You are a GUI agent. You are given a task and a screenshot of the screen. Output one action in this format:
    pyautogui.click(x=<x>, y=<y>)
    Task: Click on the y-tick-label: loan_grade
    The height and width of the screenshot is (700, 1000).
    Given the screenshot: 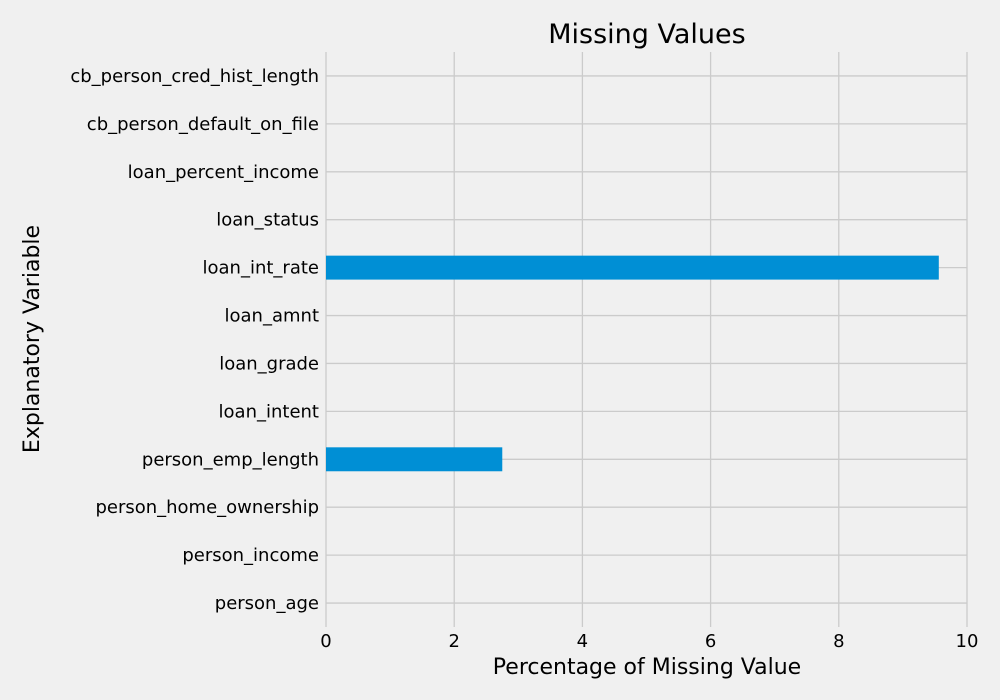 What is the action you would take?
    pyautogui.click(x=269, y=363)
    